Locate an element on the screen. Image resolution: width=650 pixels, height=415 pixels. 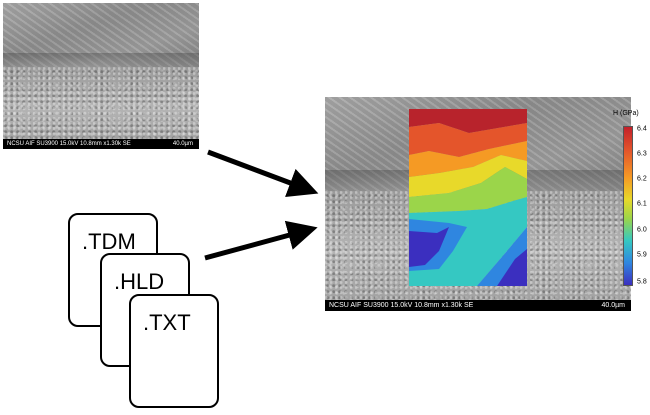
colorbar-tick: 6.3 is located at coordinates (642, 154).